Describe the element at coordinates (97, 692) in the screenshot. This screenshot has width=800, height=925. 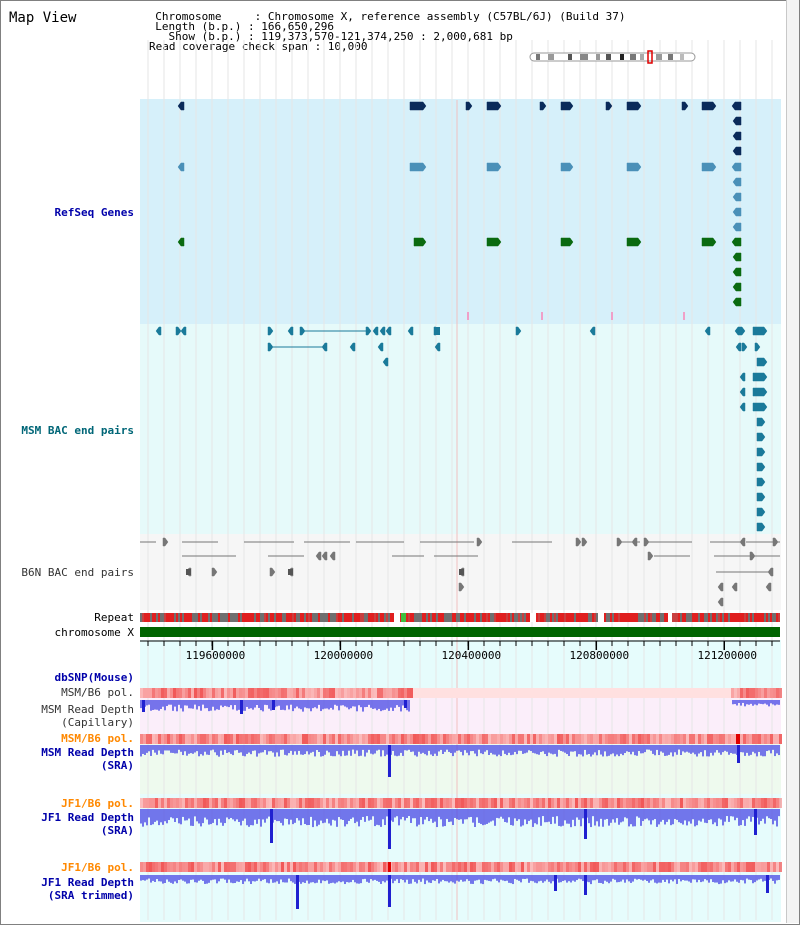
I see `track-label-msm-pol-1: MSM/B6 pol.` at that location.